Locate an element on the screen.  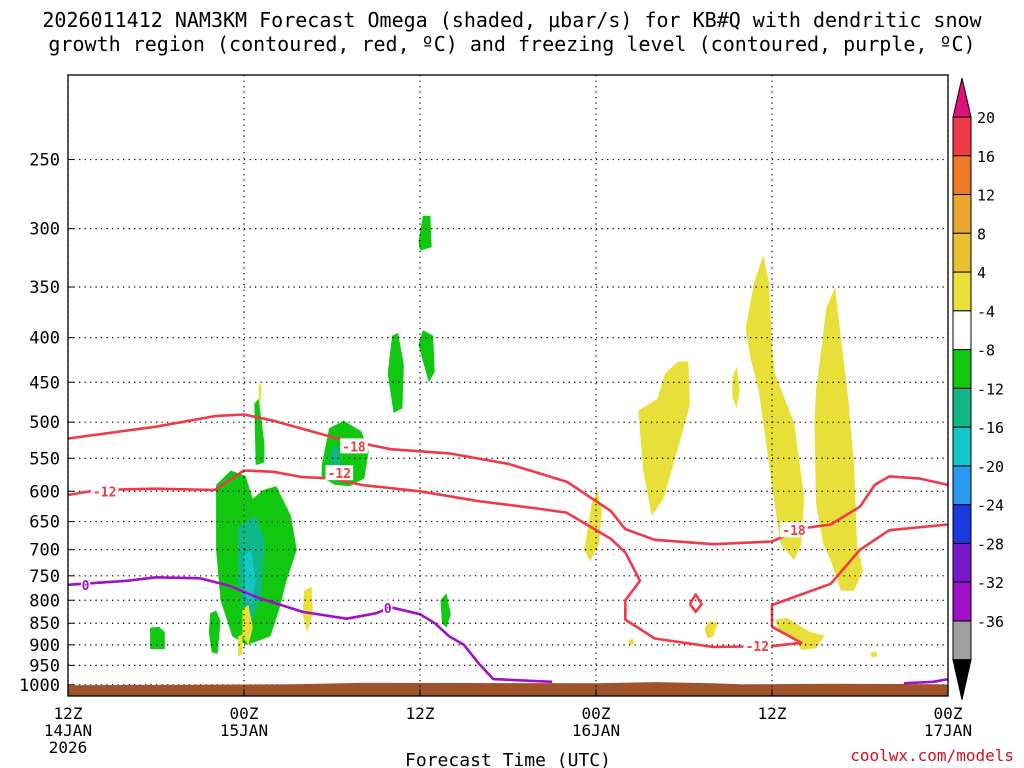
x-tick-label-5-1: 17JAN is located at coordinates (948, 730).